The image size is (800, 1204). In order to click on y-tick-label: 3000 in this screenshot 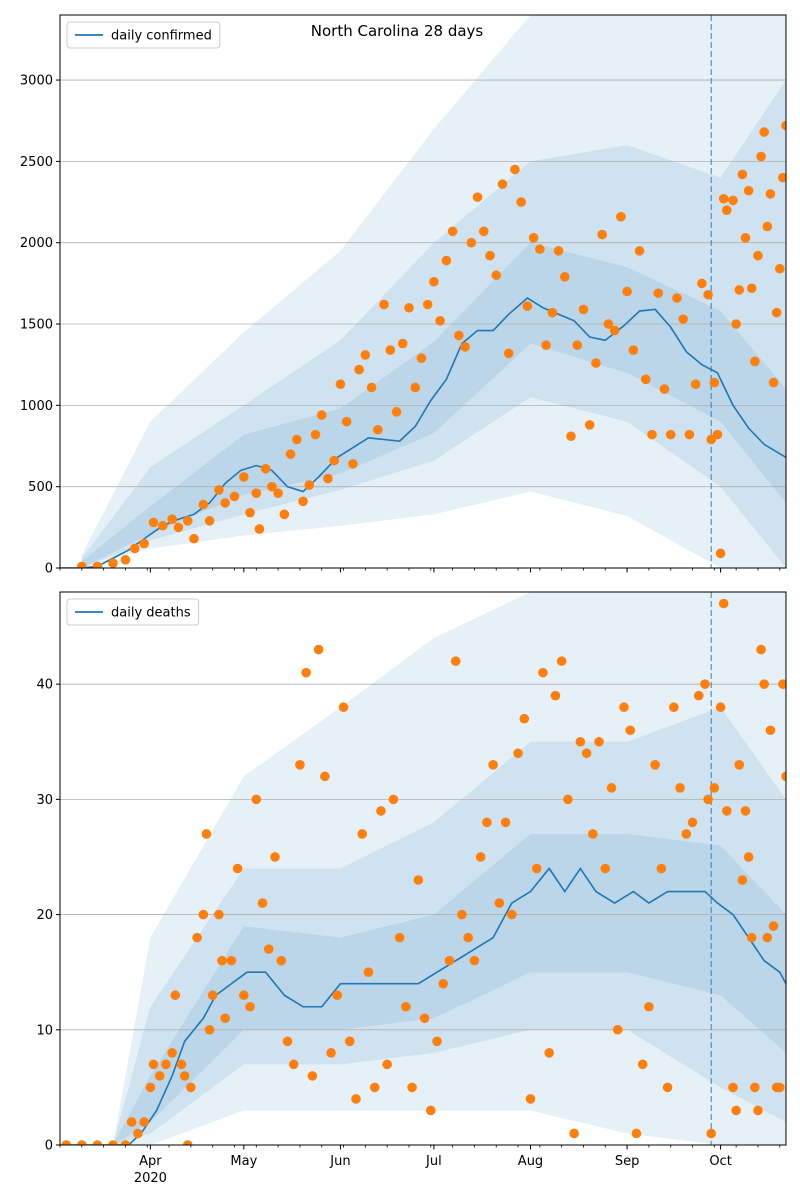, I will do `click(36, 81)`.